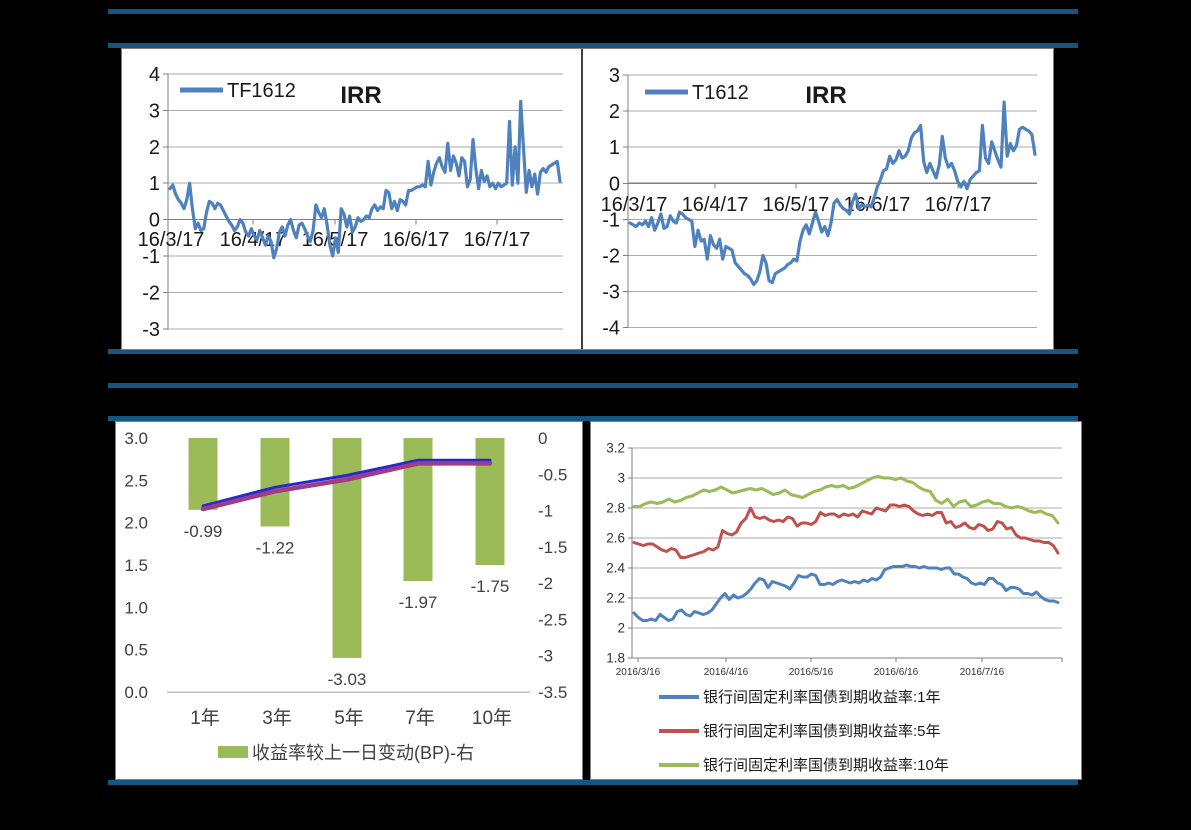 Image resolution: width=1191 pixels, height=830 pixels. I want to click on left-tick-label: 2.5, so click(136, 480).